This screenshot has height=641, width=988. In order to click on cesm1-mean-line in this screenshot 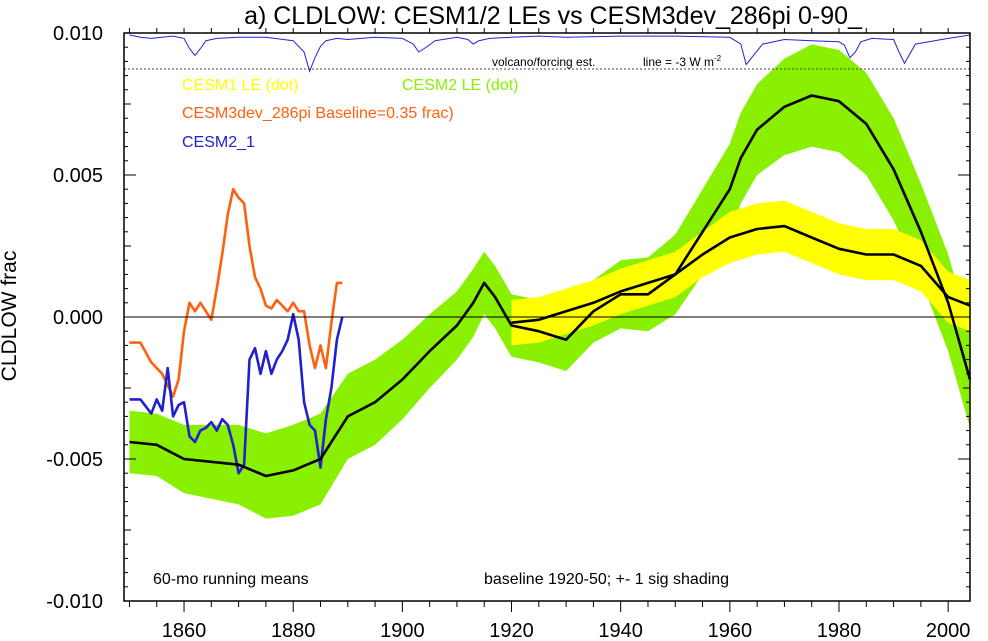, I will do `click(741, 274)`.